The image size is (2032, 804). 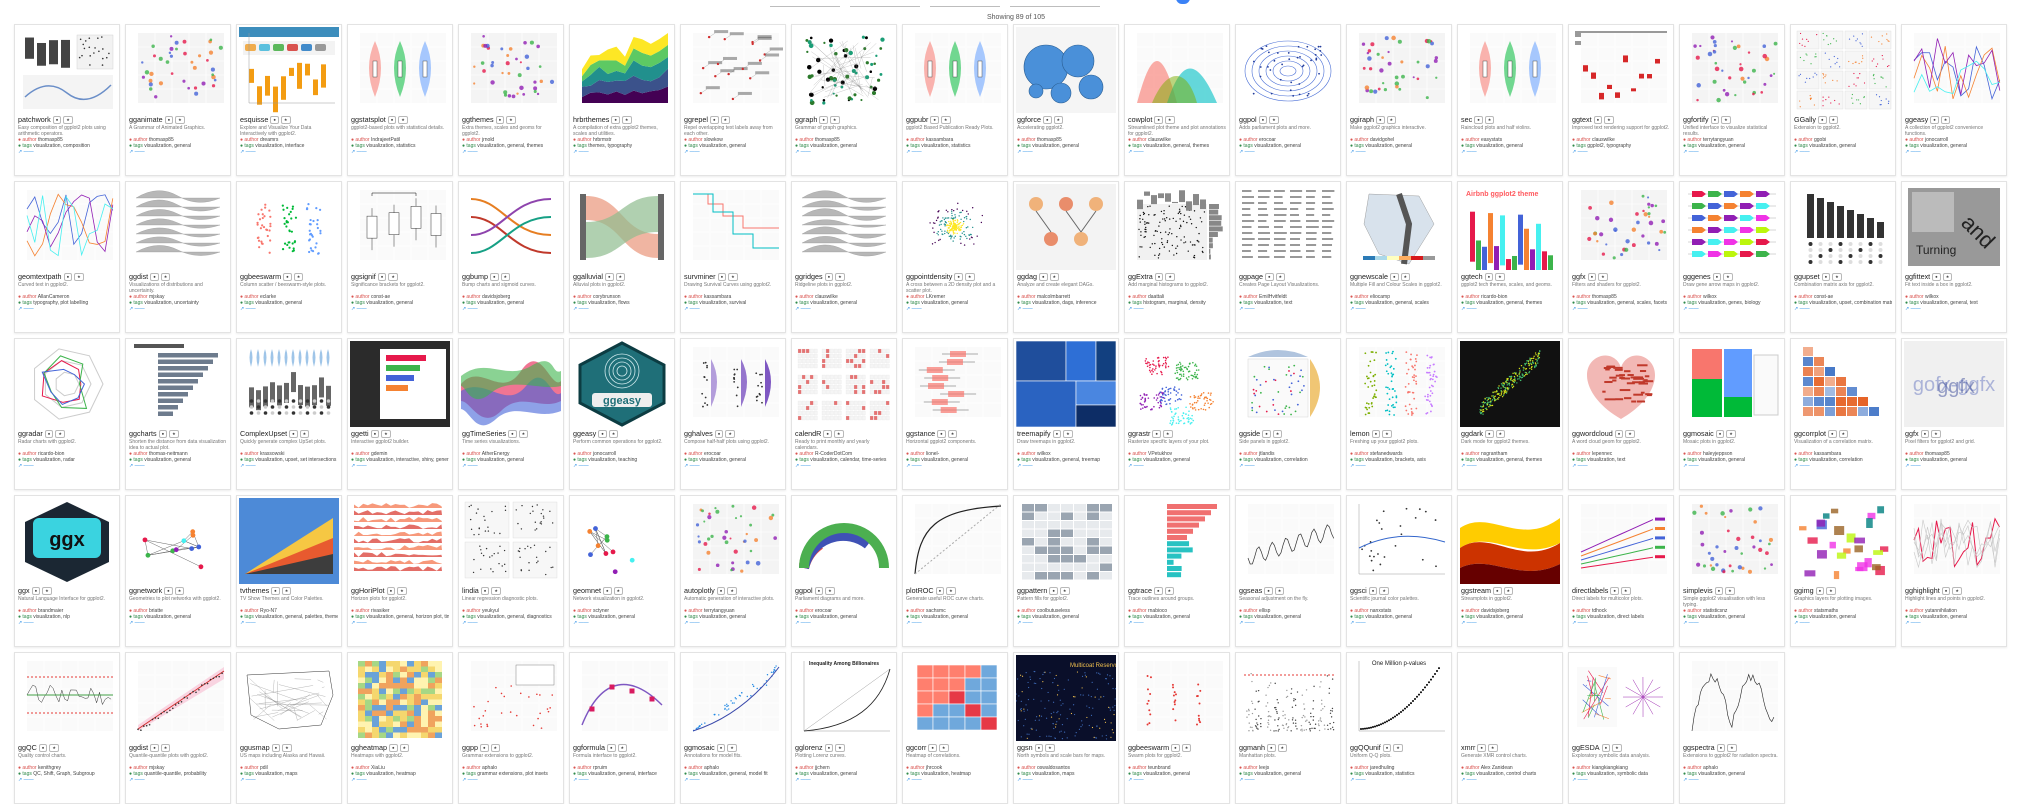 I want to click on thumbnail-image: Inequality Among Billionaires, so click(x=844, y=698).